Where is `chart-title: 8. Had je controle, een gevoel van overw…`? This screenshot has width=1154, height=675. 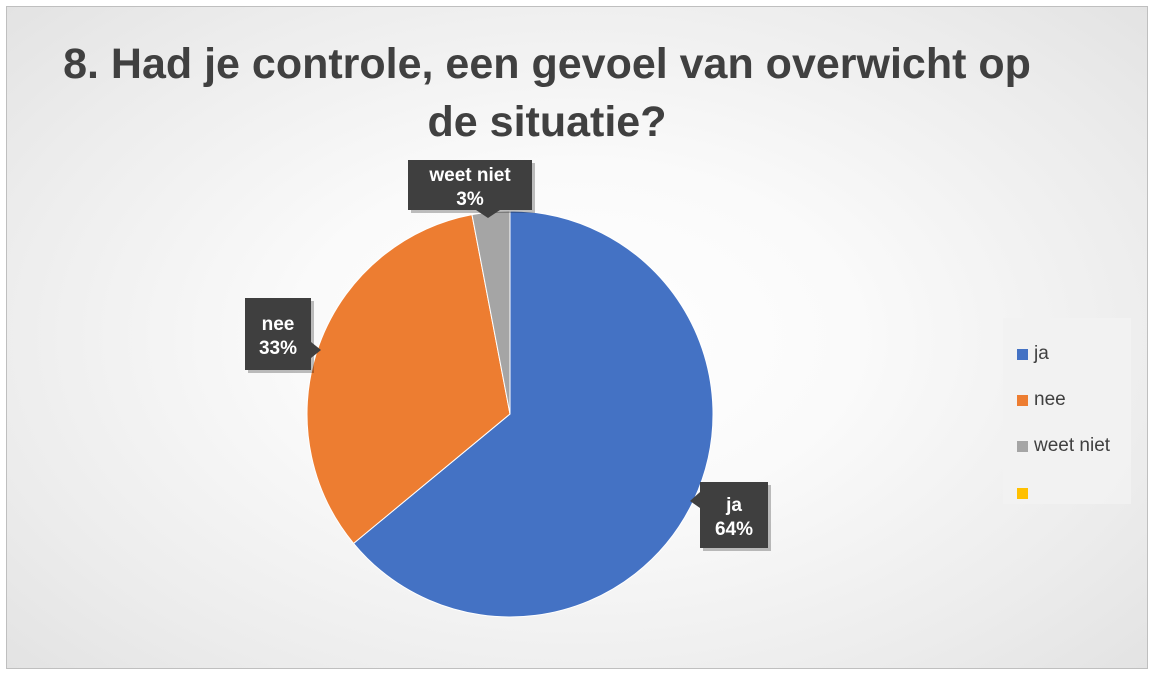 chart-title: 8. Had je controle, een gevoel van overw… is located at coordinates (547, 93).